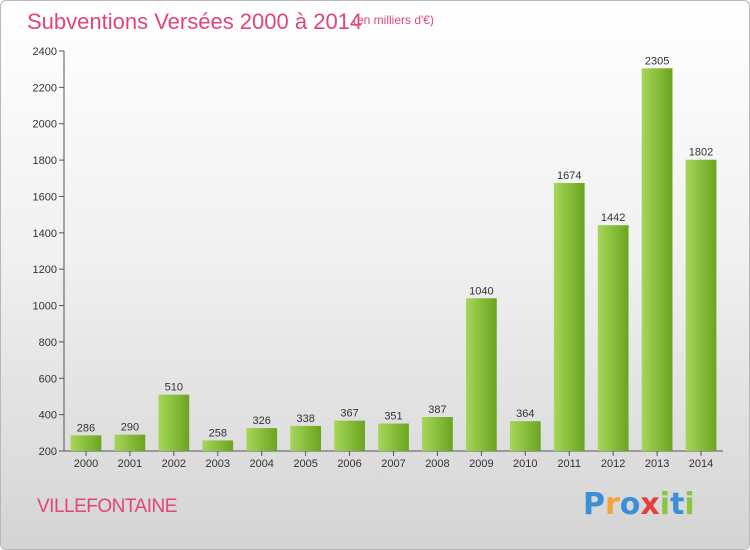 This screenshot has height=550, width=750. What do you see at coordinates (481, 291) in the screenshot?
I see `bar-value-label: 1040` at bounding box center [481, 291].